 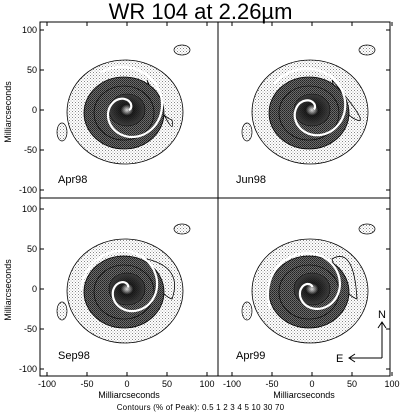 I want to click on compass-east-label: E, so click(x=339, y=359).